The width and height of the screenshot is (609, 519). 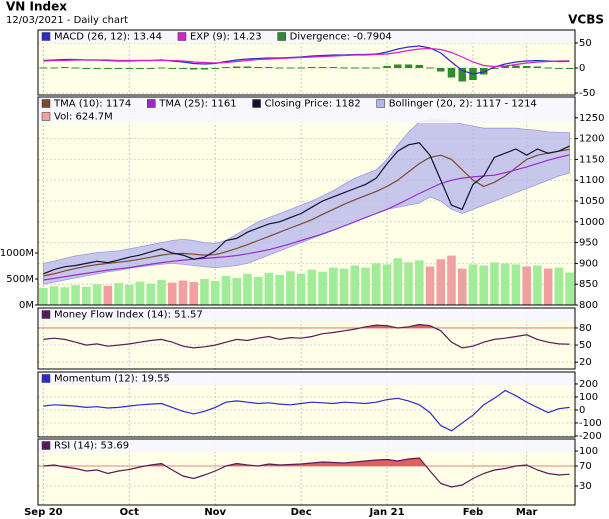 I want to click on x-tick-label: Jan 21, so click(x=387, y=512).